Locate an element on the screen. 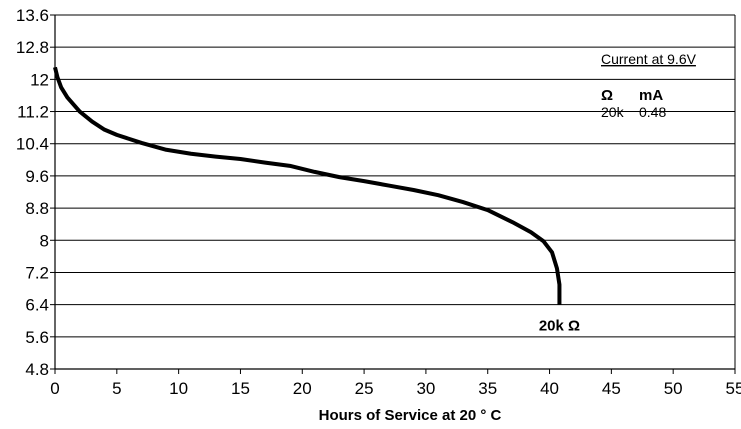  x-tick-label-6: 30 is located at coordinates (425, 388).